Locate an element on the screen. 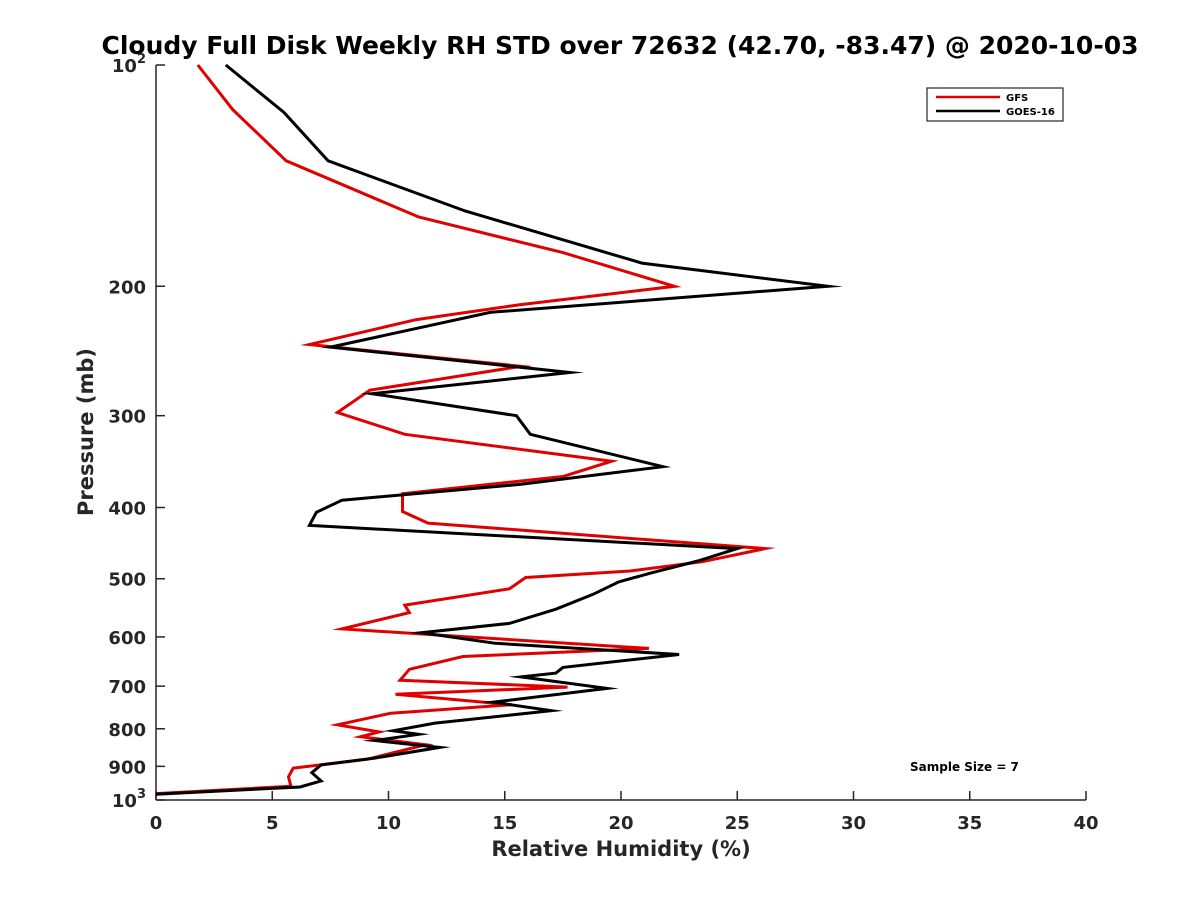 The image size is (1200, 900). y-tick-label: 500 is located at coordinates (127, 580).